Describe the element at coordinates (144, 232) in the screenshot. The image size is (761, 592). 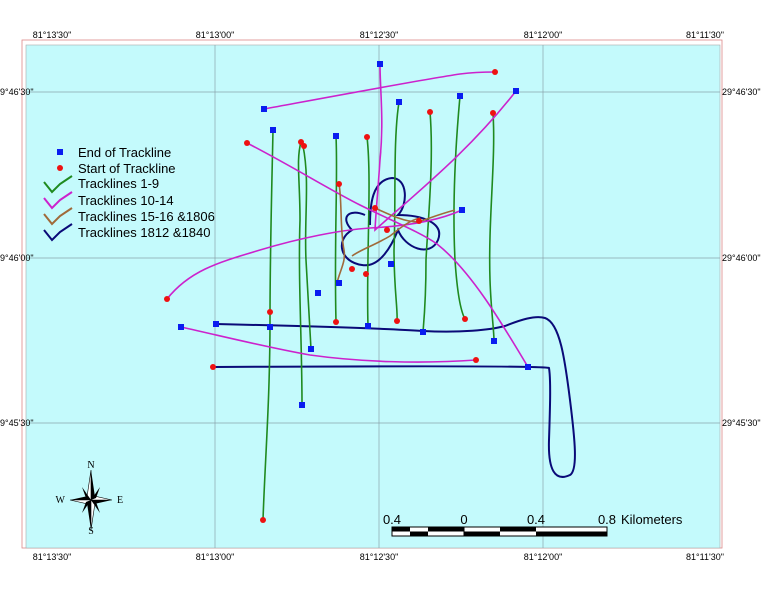
I see `legend-tracklines-1812-label: Tracklines 1812 &1840` at that location.